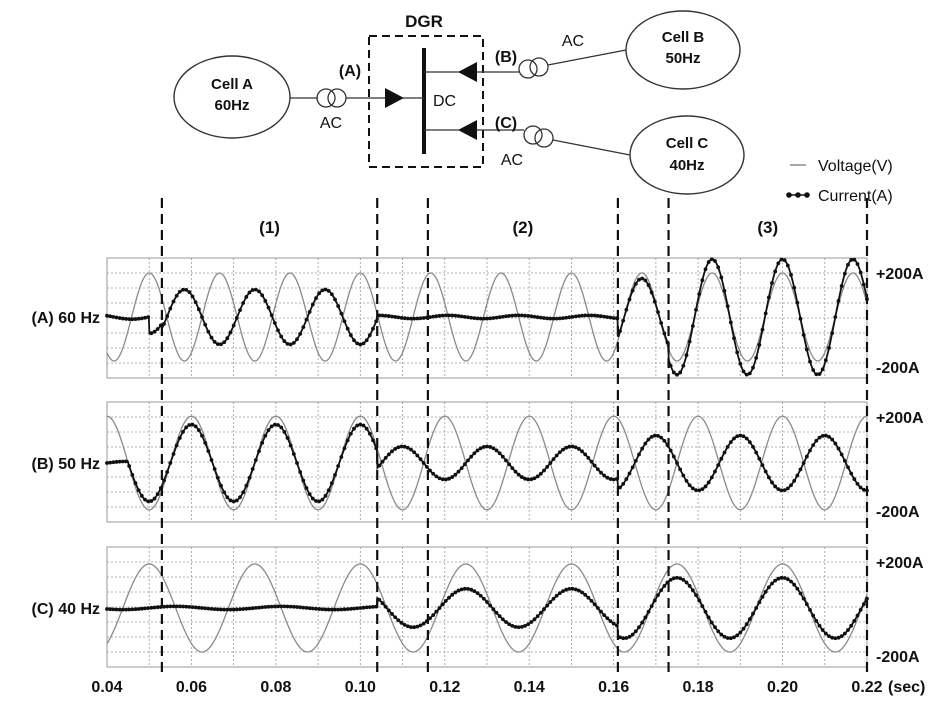 The image size is (945, 701). What do you see at coordinates (683, 37) in the screenshot?
I see `cell-b-name: Cell B` at bounding box center [683, 37].